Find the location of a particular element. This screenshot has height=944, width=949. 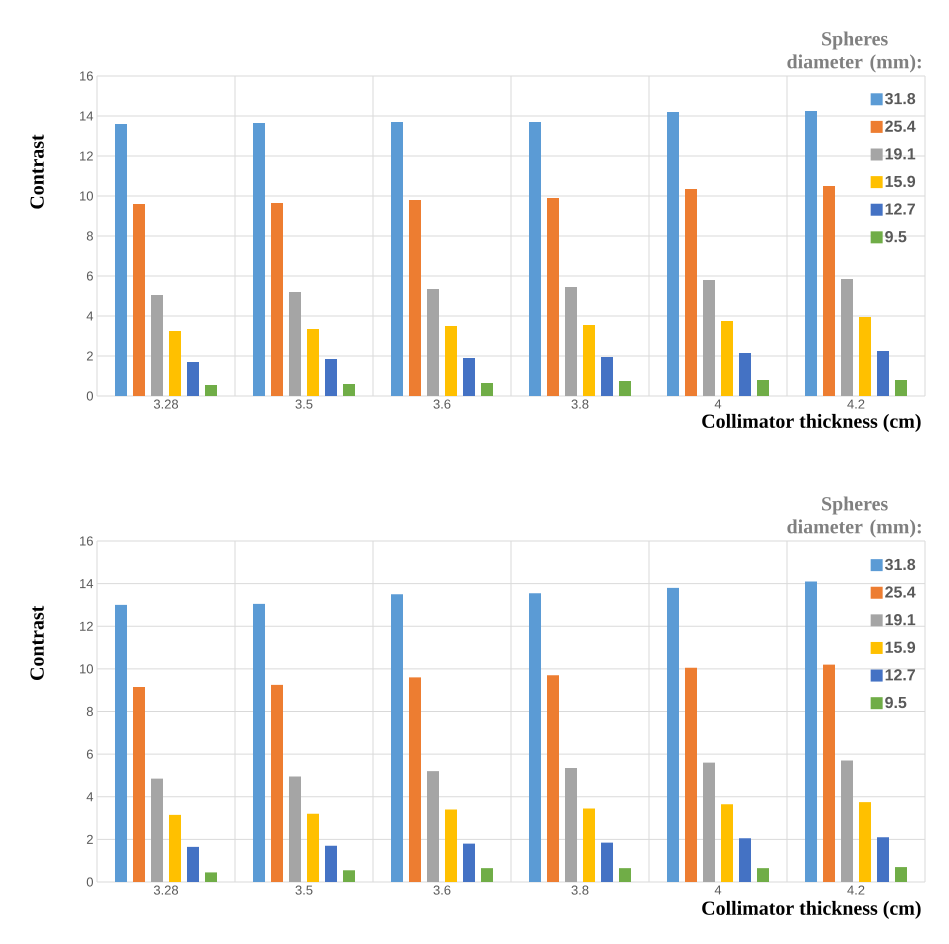

y-tick-label: 6 is located at coordinates (89, 754).